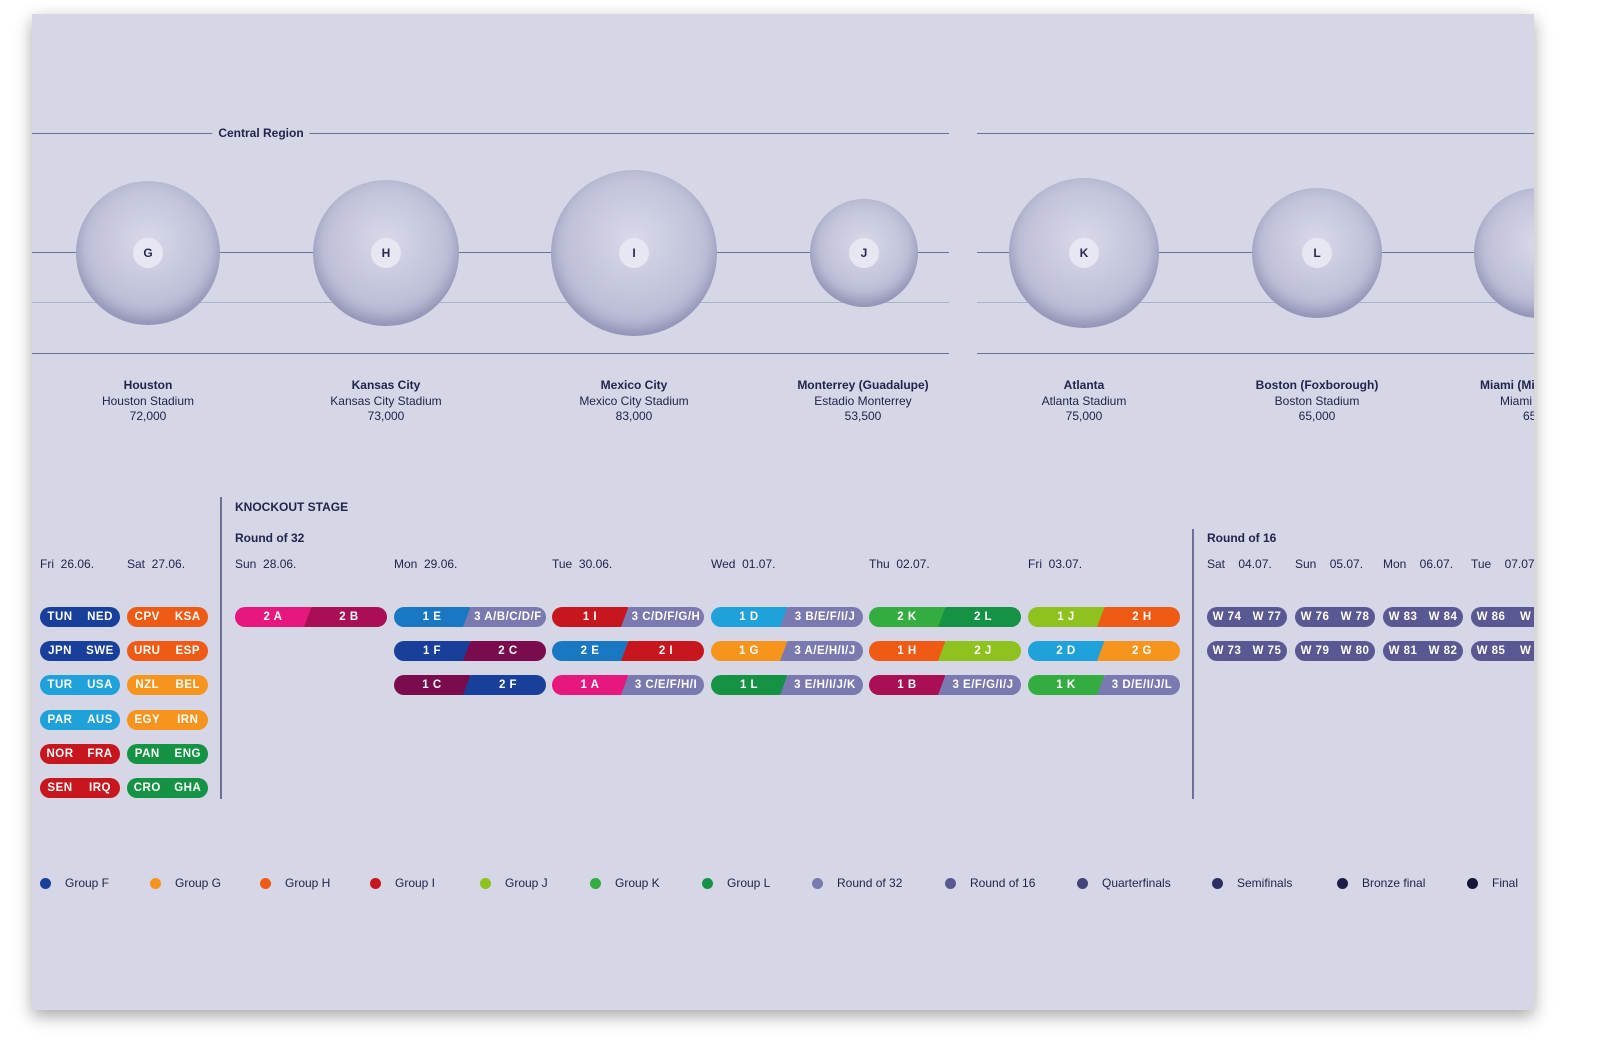 This screenshot has height=1060, width=1600. What do you see at coordinates (1263, 617) in the screenshot?
I see `match-away: W 77` at bounding box center [1263, 617].